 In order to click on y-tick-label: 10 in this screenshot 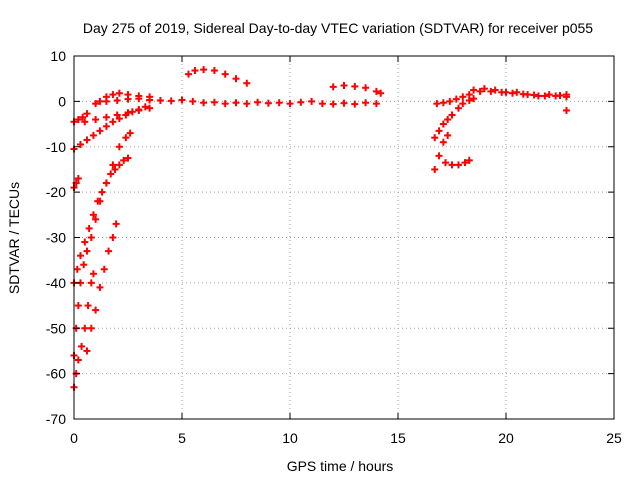, I will do `click(58, 56)`.